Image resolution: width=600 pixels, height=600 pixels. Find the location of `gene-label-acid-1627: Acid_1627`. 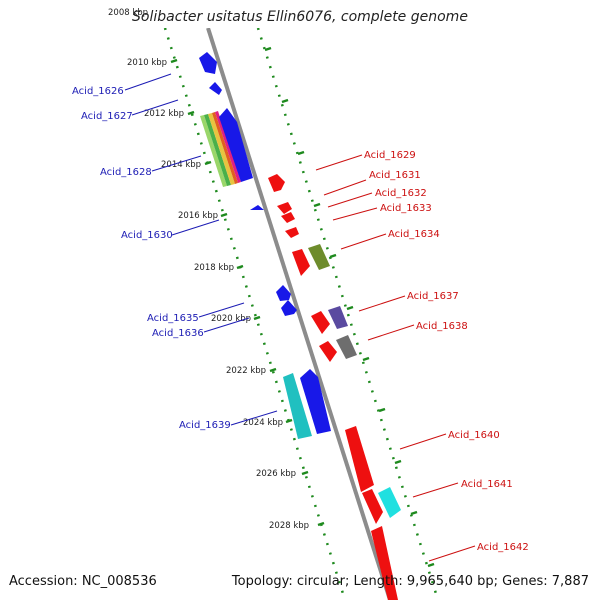

gene-label-acid-1627: Acid_1627 is located at coordinates (107, 116).